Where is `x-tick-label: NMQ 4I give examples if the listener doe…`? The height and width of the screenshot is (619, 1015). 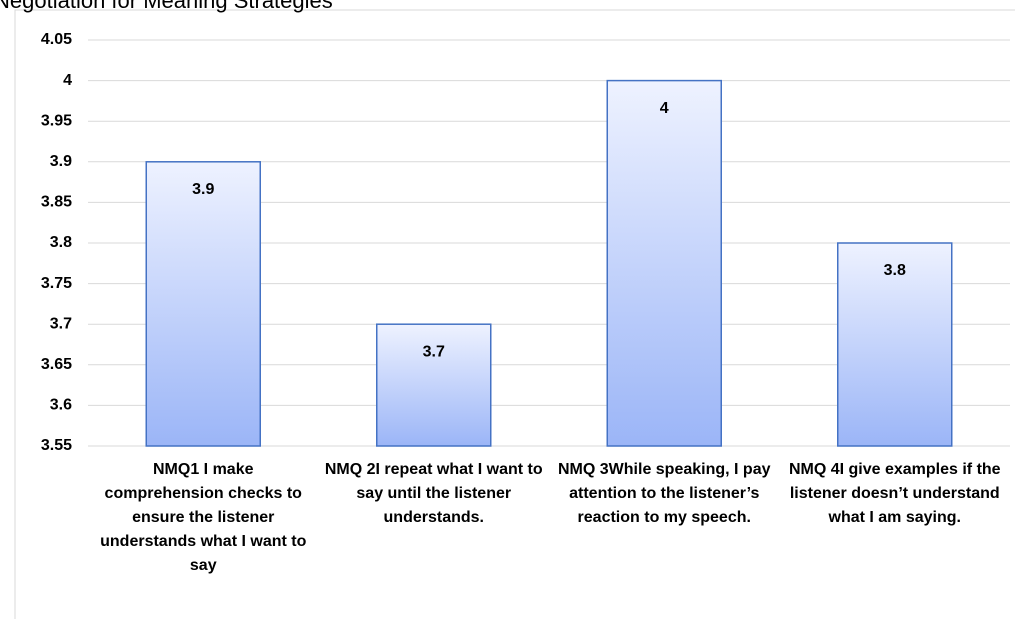 x-tick-label: NMQ 4I give examples if the listener doe… is located at coordinates (894, 493).